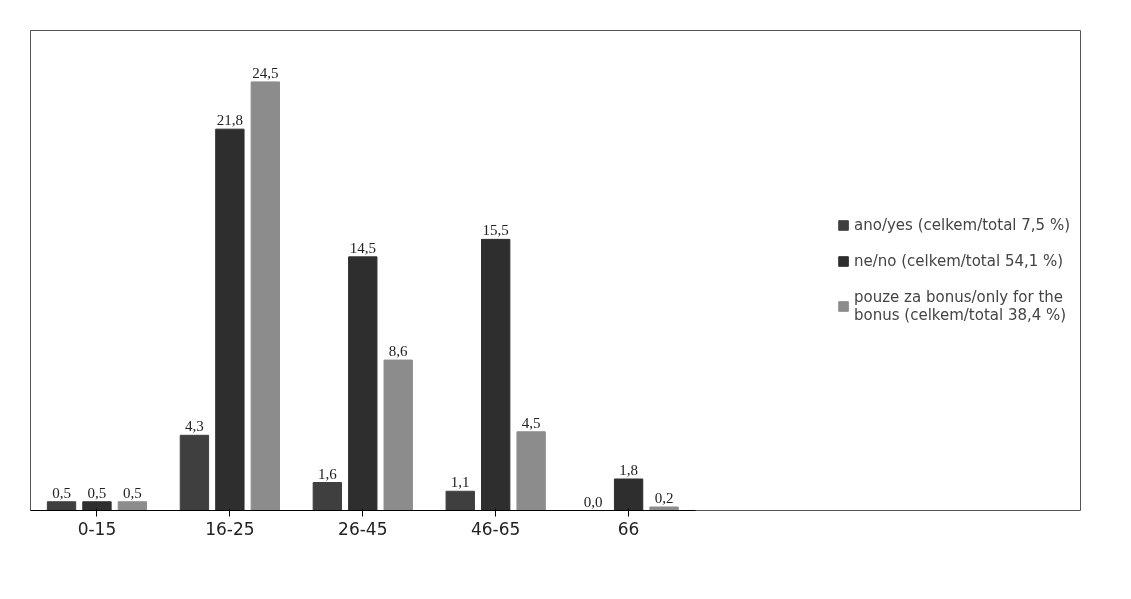 This screenshot has height=599, width=1131. Describe the element at coordinates (962, 225) in the screenshot. I see `legend-label: ano/yes (celkem/total 7,5 %)` at that location.